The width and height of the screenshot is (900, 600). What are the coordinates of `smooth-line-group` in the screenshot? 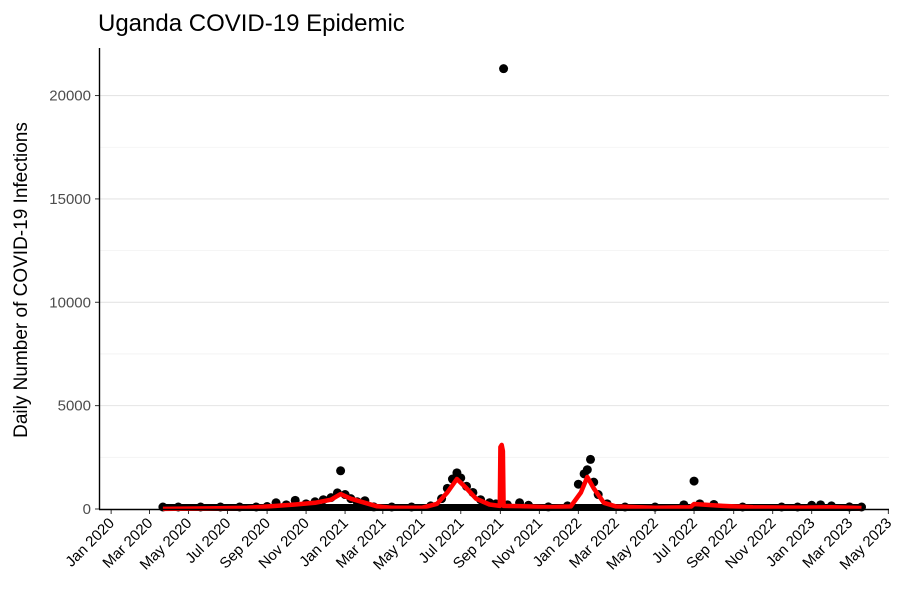 It's located at (512, 477).